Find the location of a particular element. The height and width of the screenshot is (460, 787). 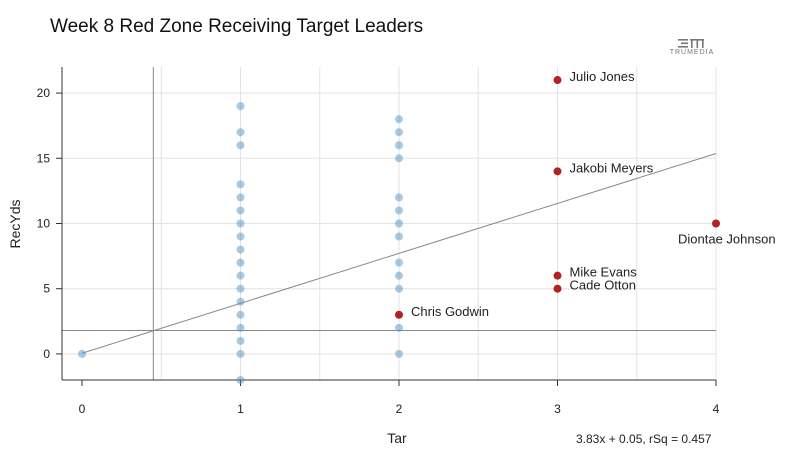

trumedia-logo: TRUMEDIA is located at coordinates (692, 47).